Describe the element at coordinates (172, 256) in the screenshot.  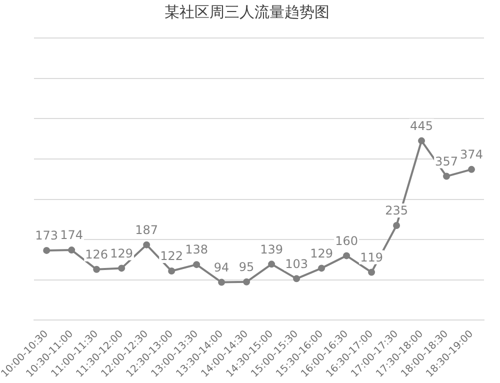
I see `data-label: 122` at that location.